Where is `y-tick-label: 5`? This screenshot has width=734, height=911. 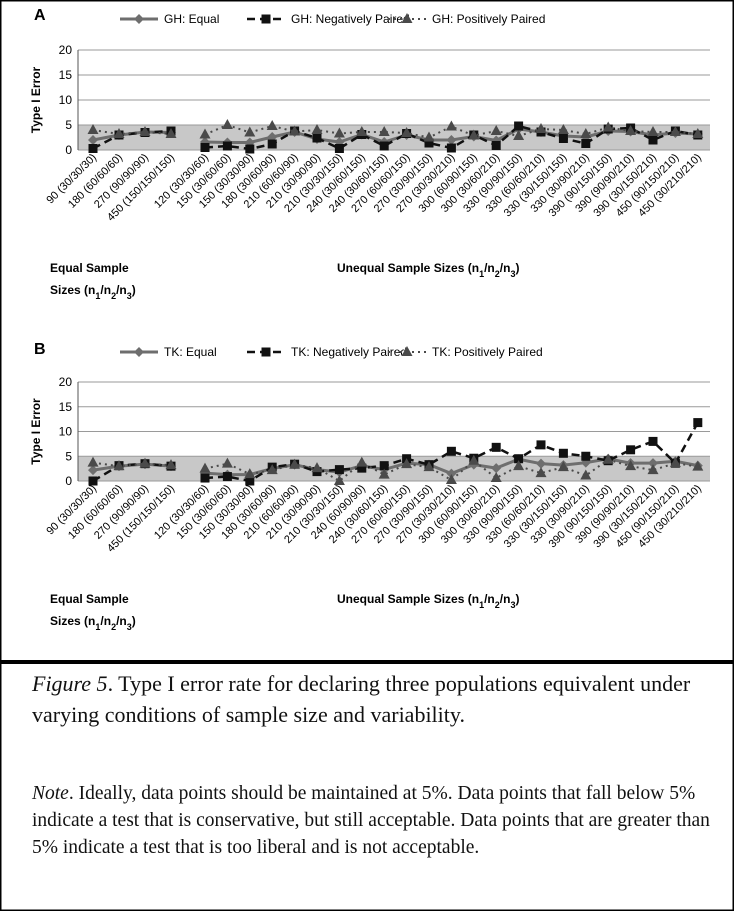
y-tick-label: 5 is located at coordinates (68, 125).